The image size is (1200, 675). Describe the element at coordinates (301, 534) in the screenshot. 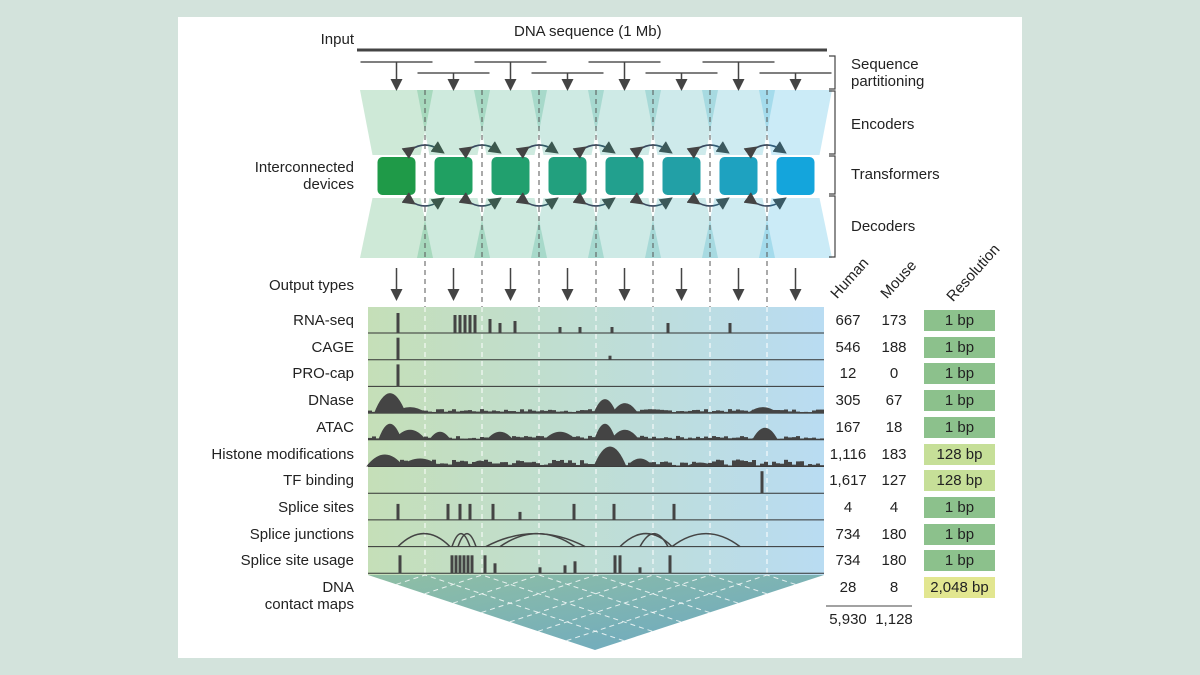

I see `track-label: Splice junctions` at that location.